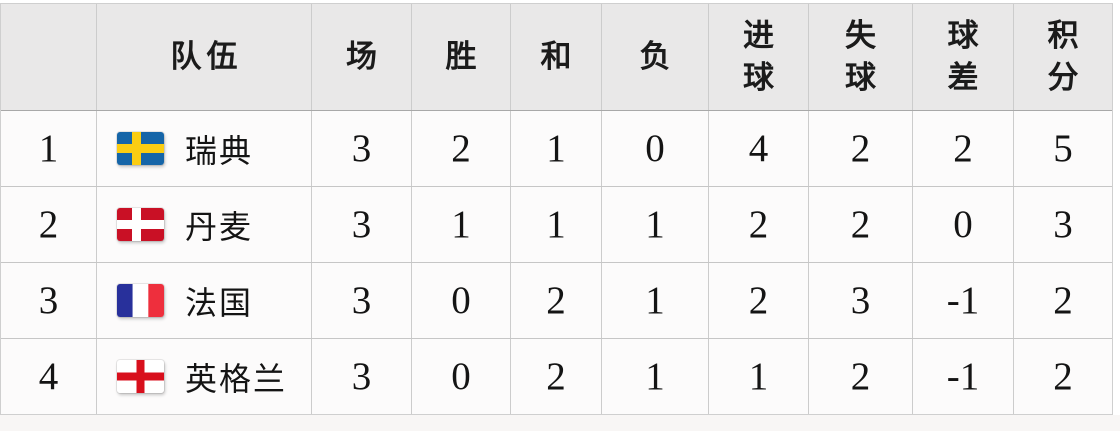  What do you see at coordinates (963, 57) in the screenshot?
I see `column-header-goal_diff: 球 差` at bounding box center [963, 57].